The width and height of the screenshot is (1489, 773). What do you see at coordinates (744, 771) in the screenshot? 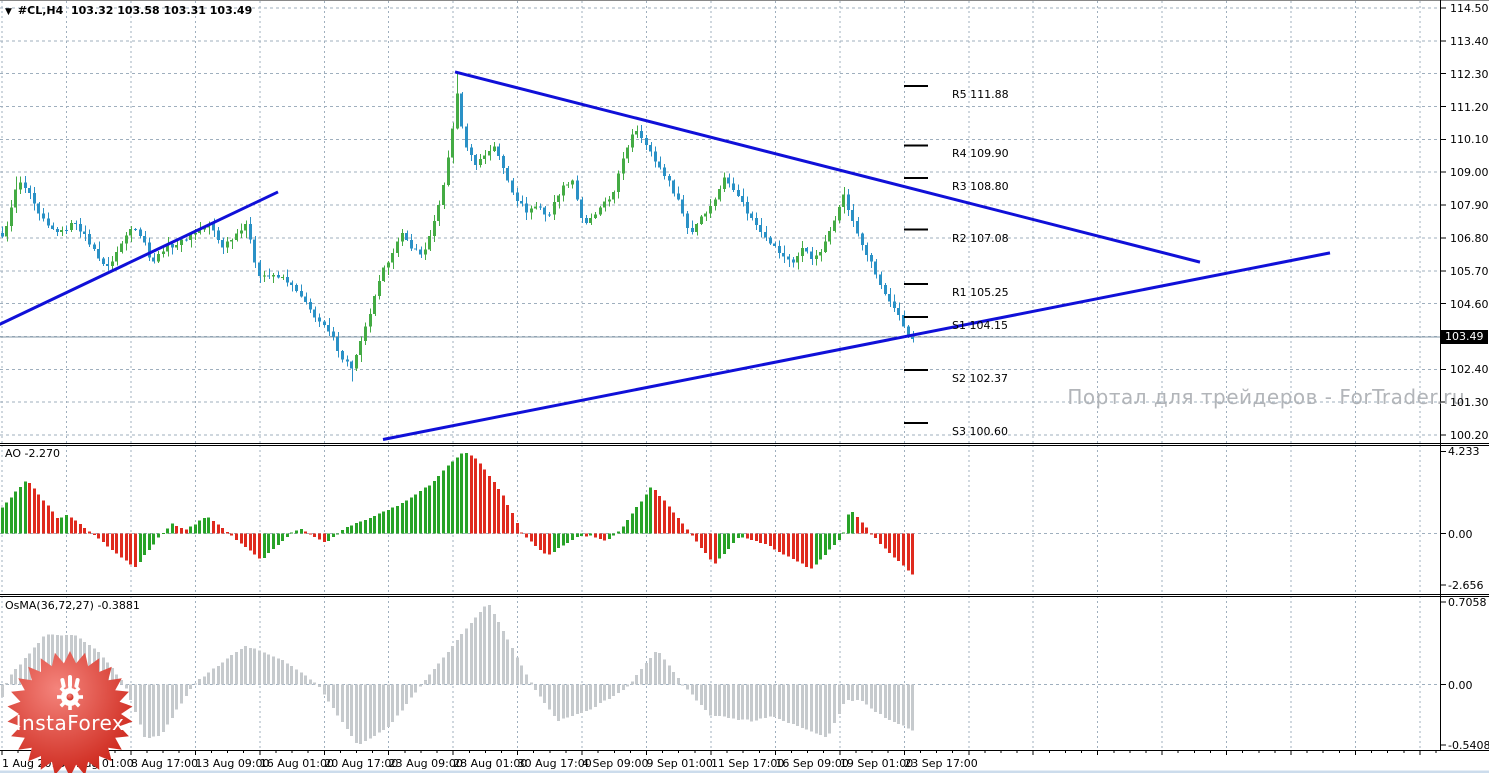
I see `bottom-strip` at bounding box center [744, 771].